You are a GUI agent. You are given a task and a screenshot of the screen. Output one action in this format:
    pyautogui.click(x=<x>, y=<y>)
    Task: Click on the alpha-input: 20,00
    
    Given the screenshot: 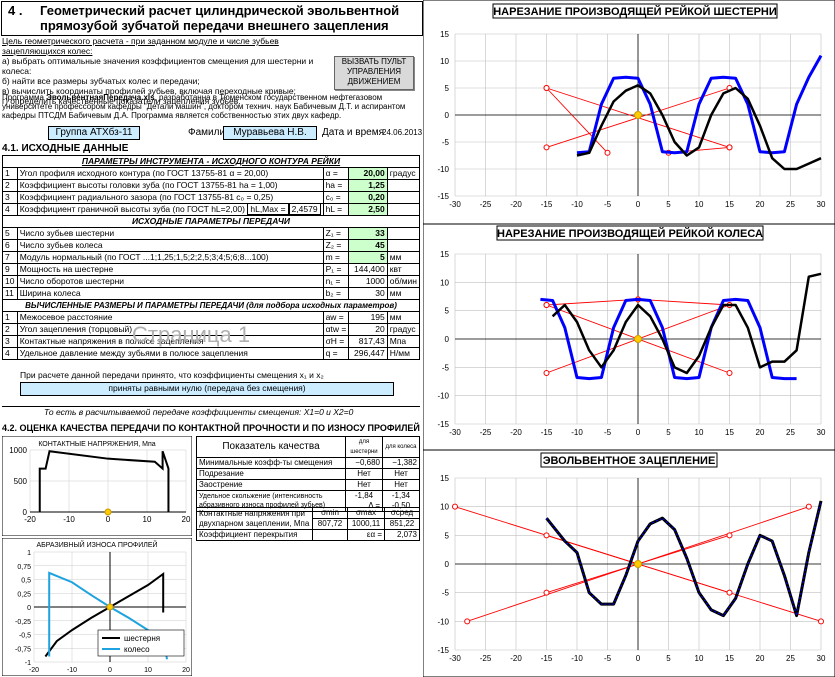 What is the action you would take?
    pyautogui.click(x=368, y=173)
    